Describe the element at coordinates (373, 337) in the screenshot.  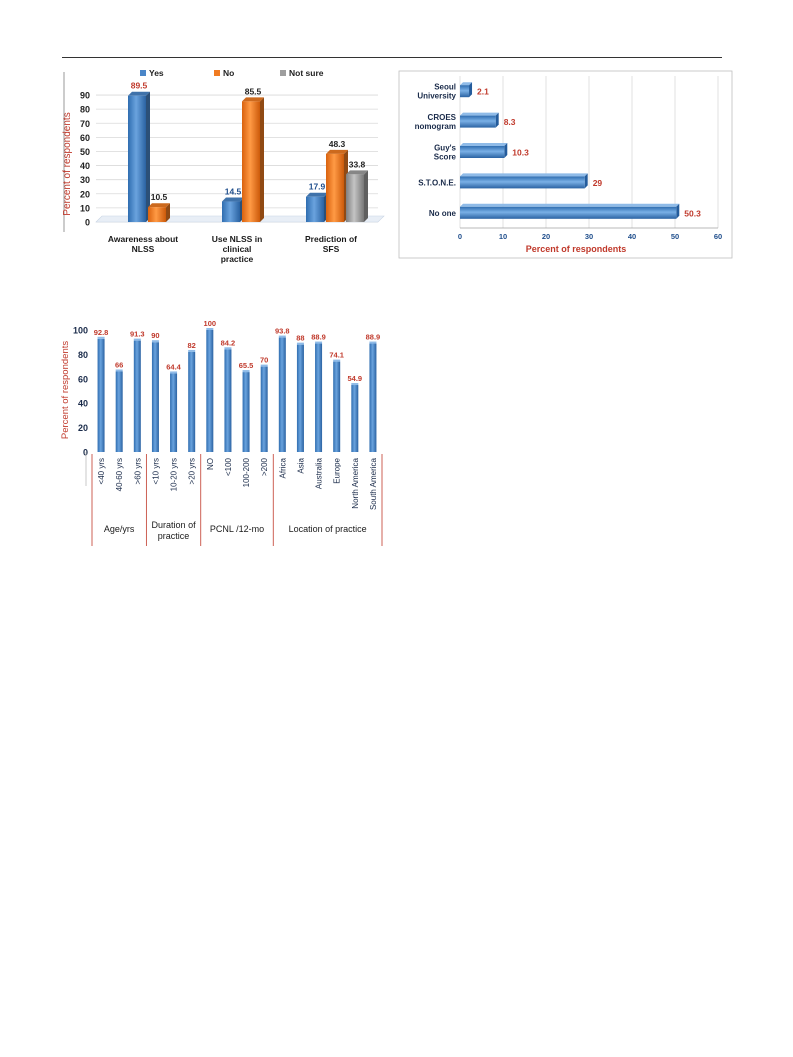
I see `bar-value-label: 88.9` at that location.